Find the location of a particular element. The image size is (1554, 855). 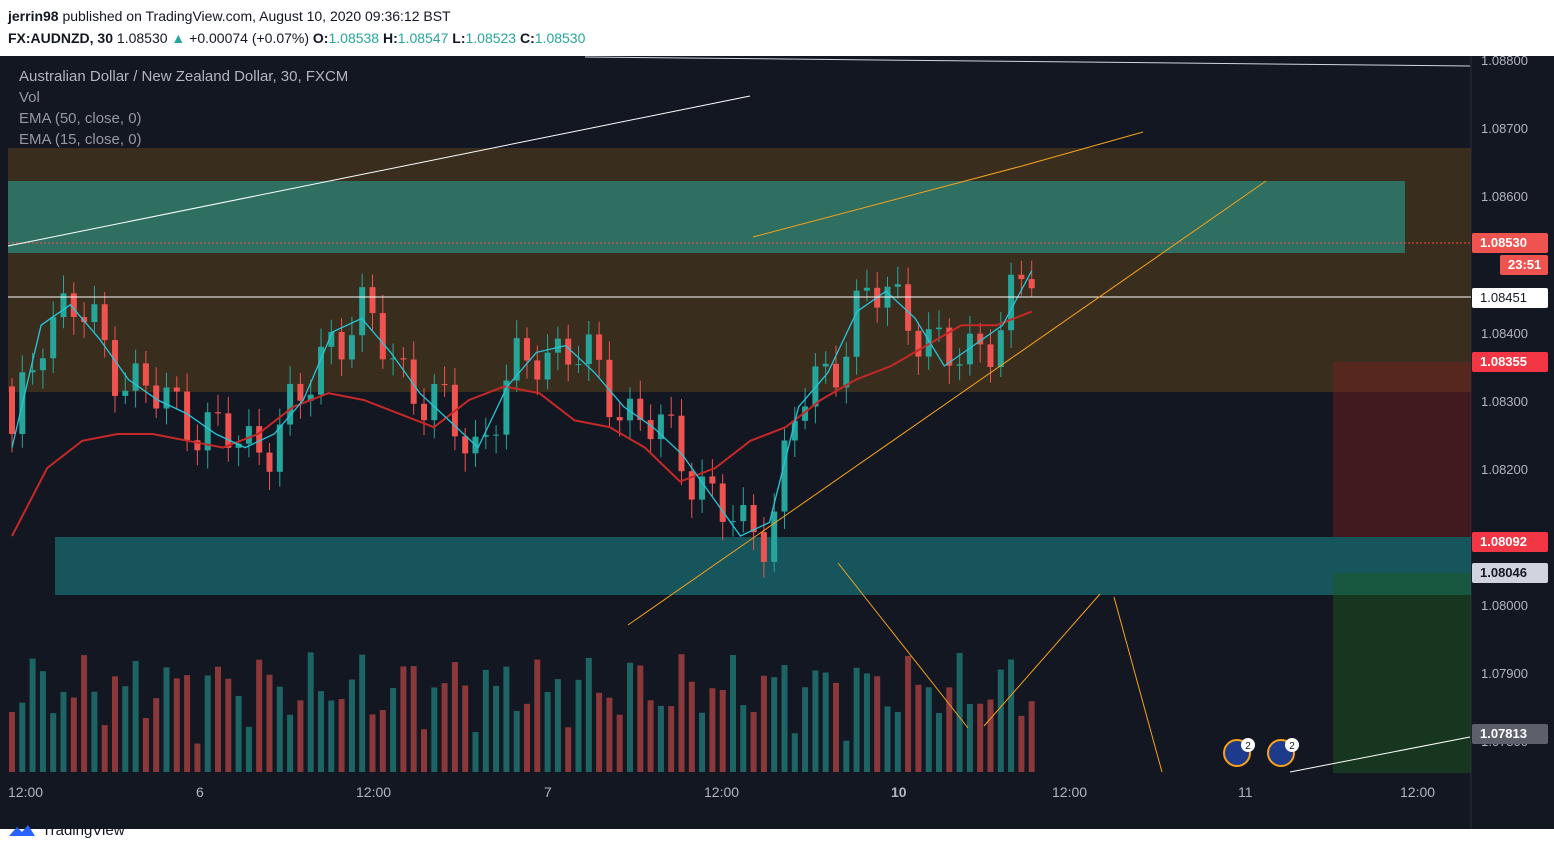

y-tick: 1.08300 is located at coordinates (1504, 401).